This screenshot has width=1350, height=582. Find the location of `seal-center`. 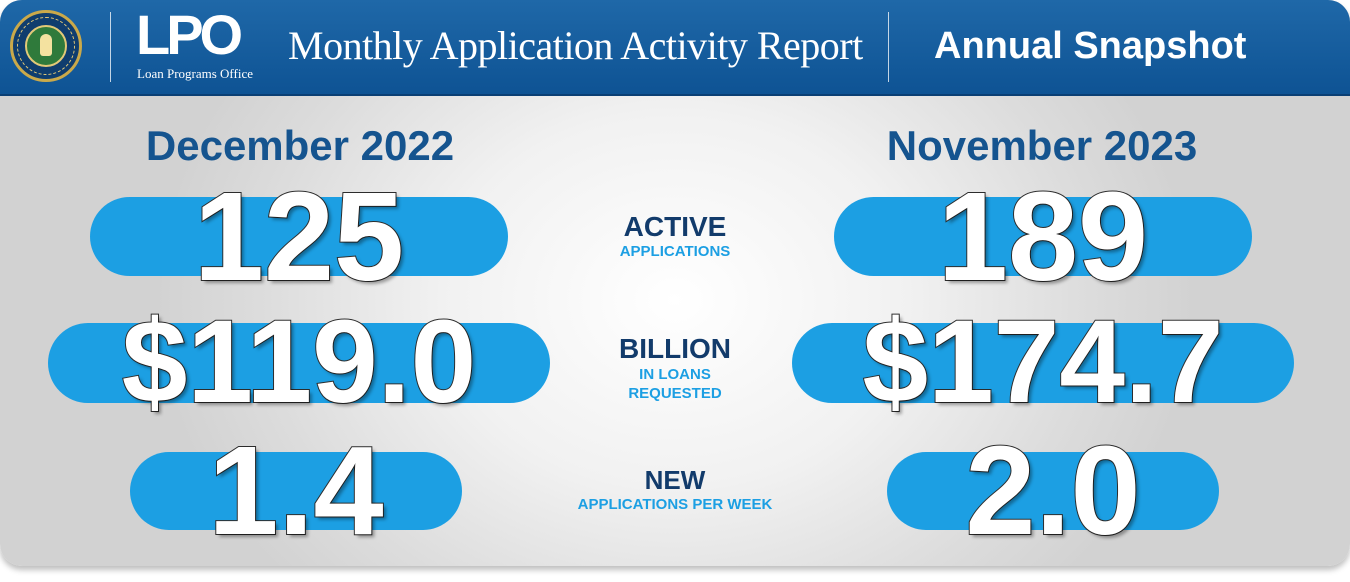

seal-center is located at coordinates (46, 46).